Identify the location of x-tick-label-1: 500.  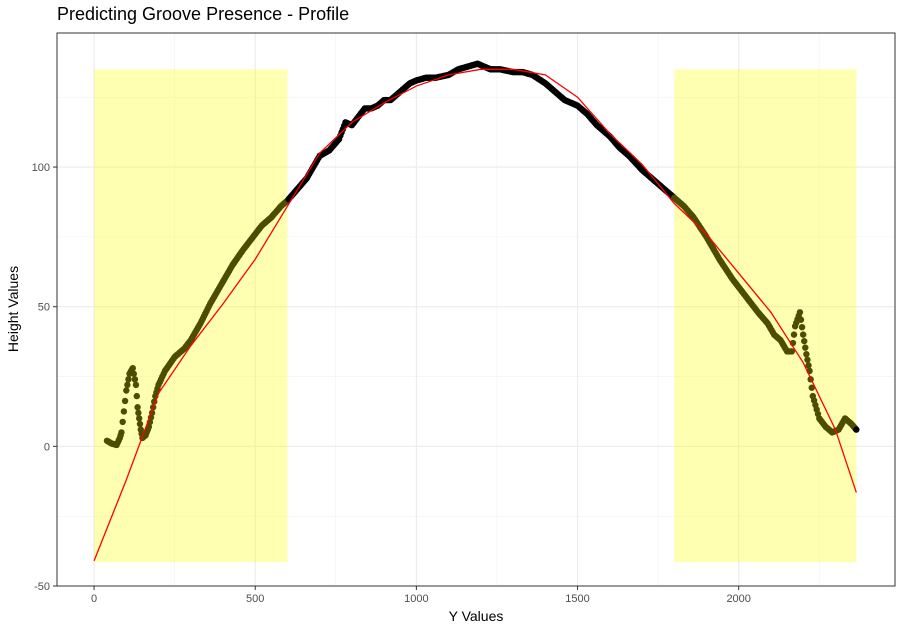
(255, 599).